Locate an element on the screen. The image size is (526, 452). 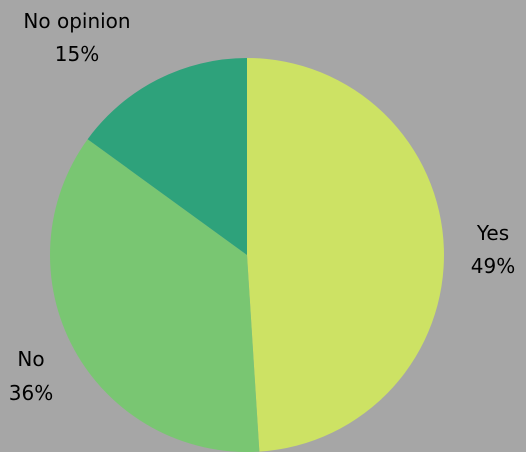
slice-label-no-opinion: No opinion is located at coordinates (76, 21).